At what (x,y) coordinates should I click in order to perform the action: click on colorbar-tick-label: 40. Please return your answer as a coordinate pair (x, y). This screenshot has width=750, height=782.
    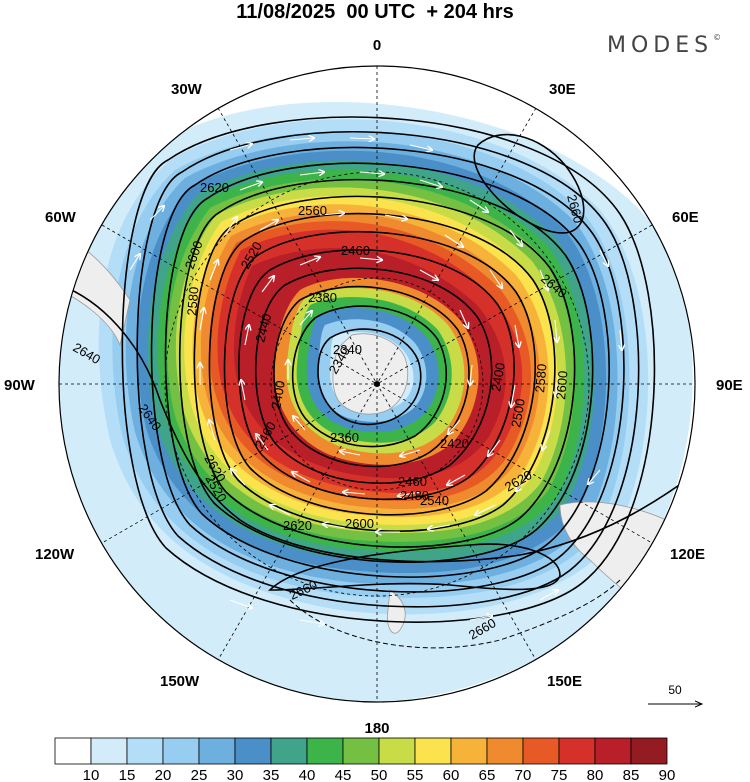
    Looking at the image, I should click on (307, 774).